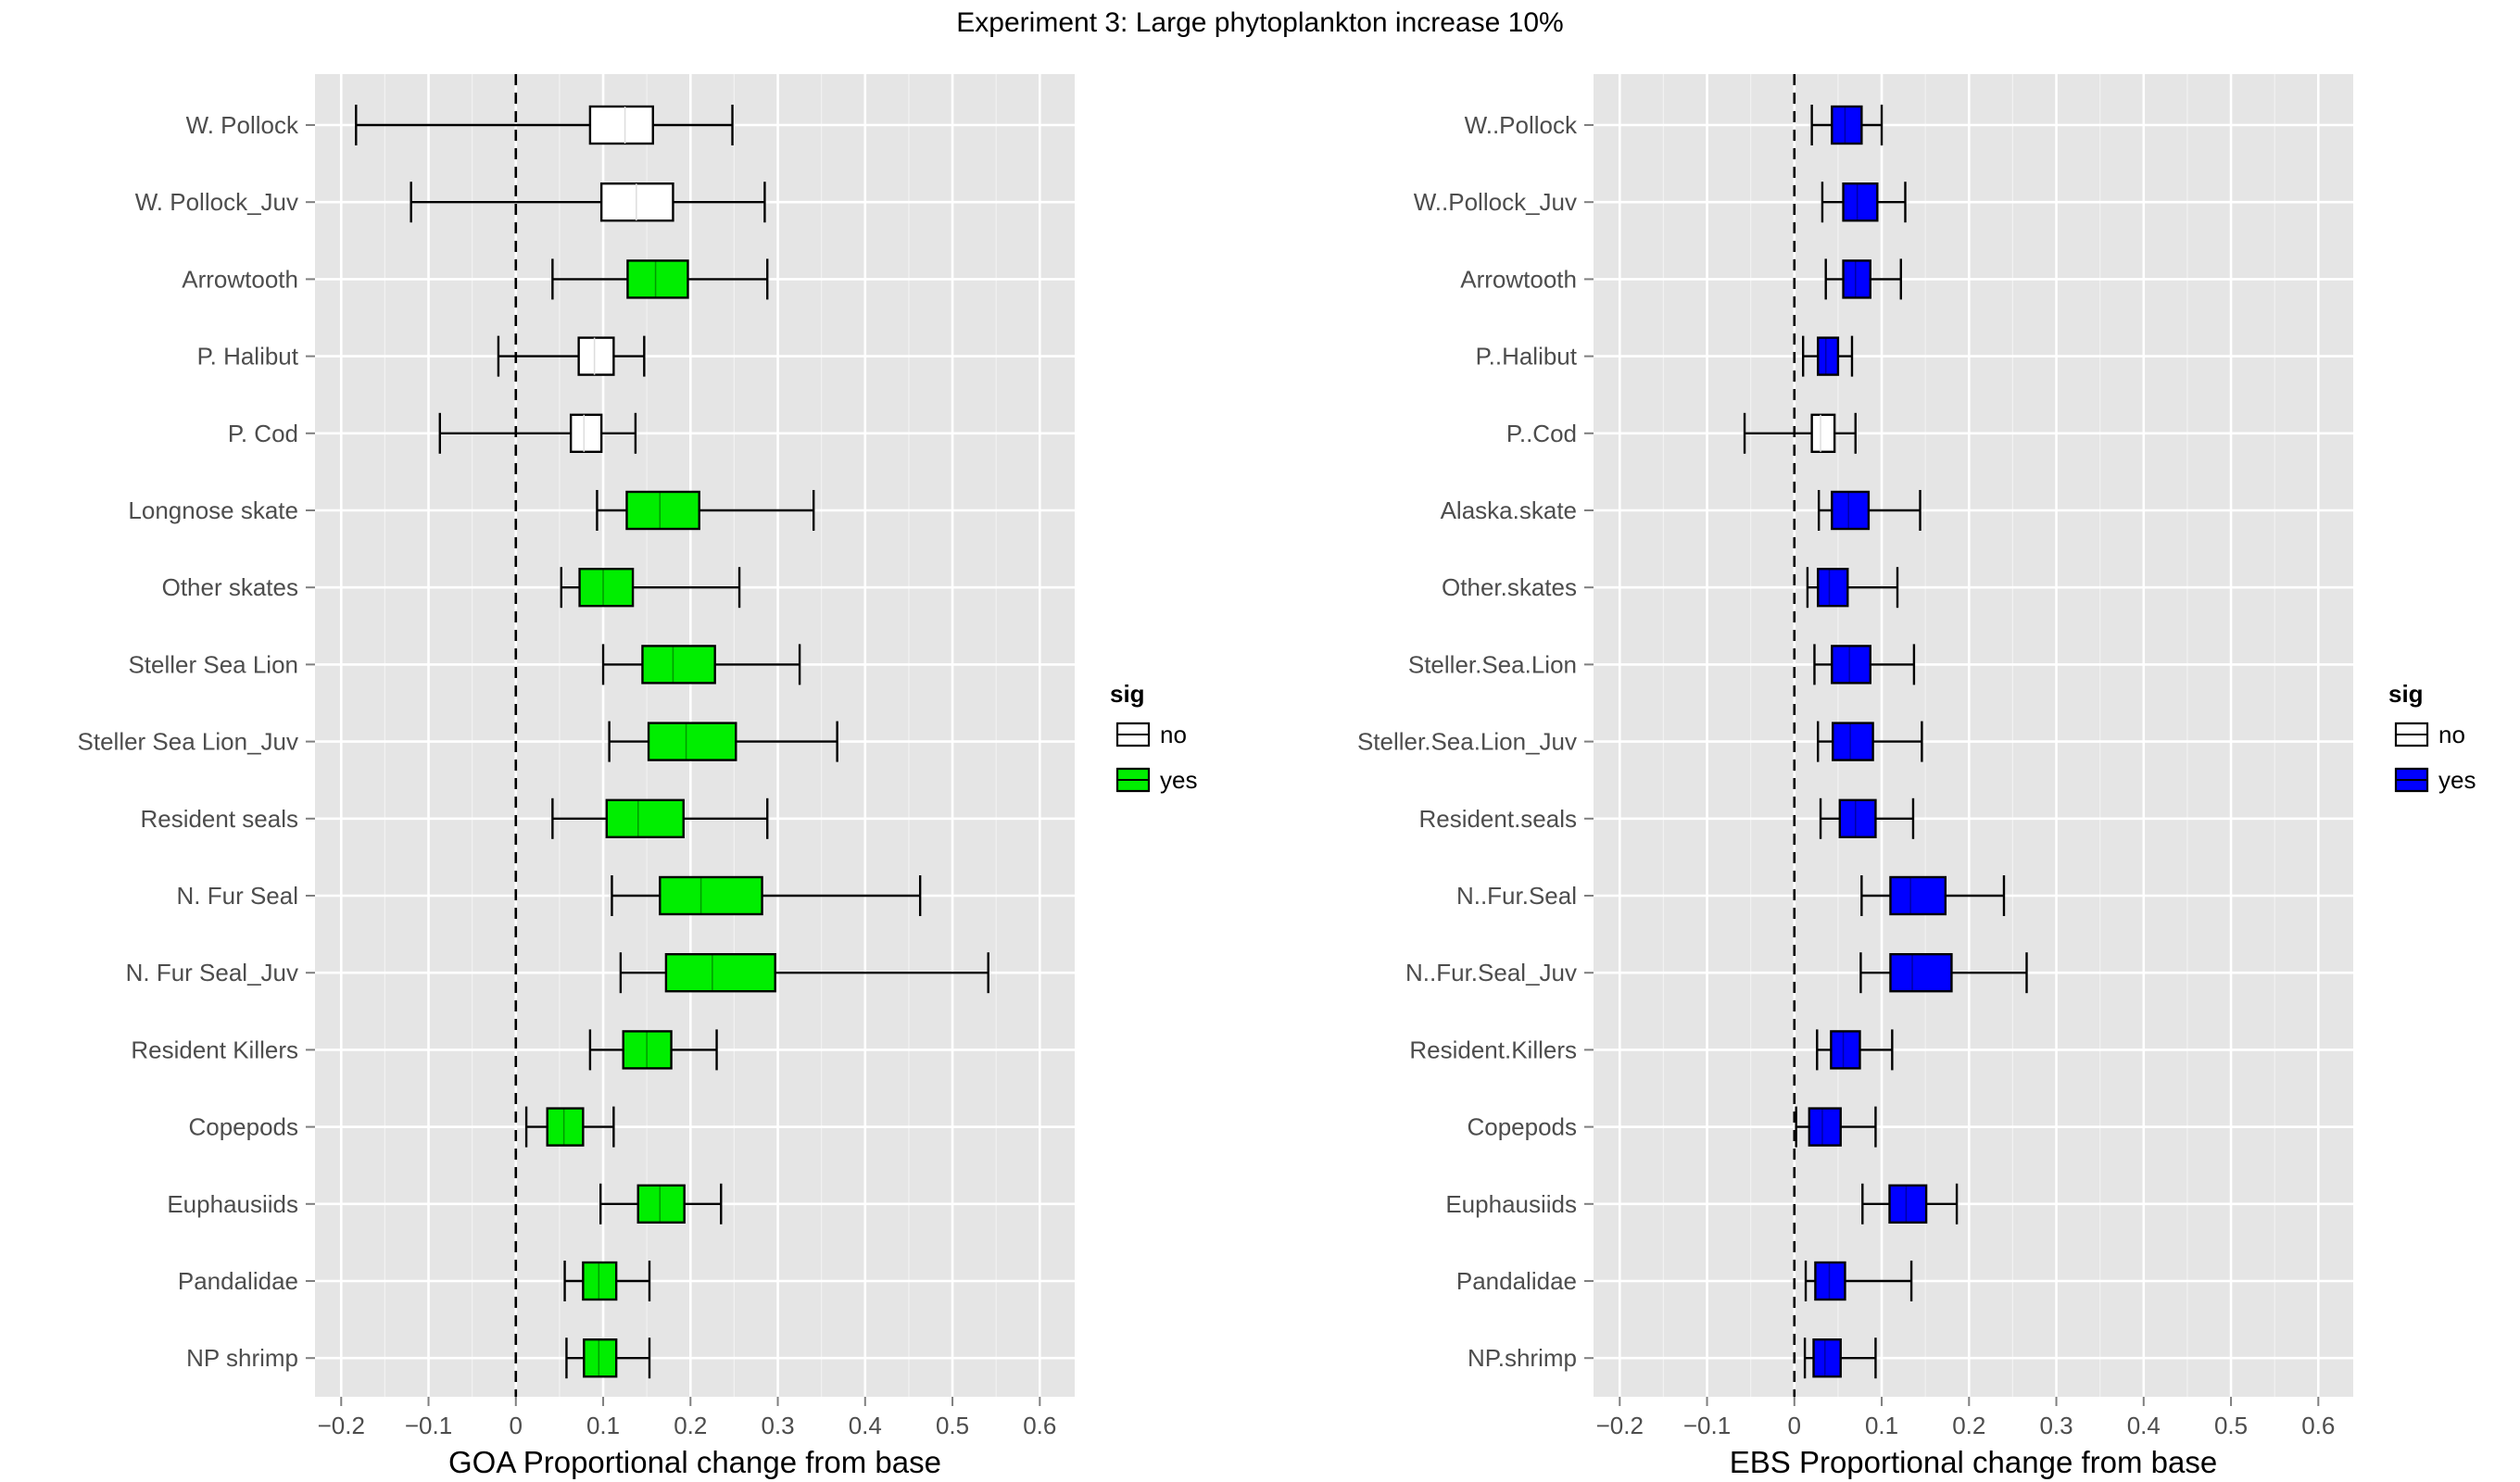 The height and width of the screenshot is (1482, 2520). I want to click on goa-category-label: W. Pollock, so click(242, 125).